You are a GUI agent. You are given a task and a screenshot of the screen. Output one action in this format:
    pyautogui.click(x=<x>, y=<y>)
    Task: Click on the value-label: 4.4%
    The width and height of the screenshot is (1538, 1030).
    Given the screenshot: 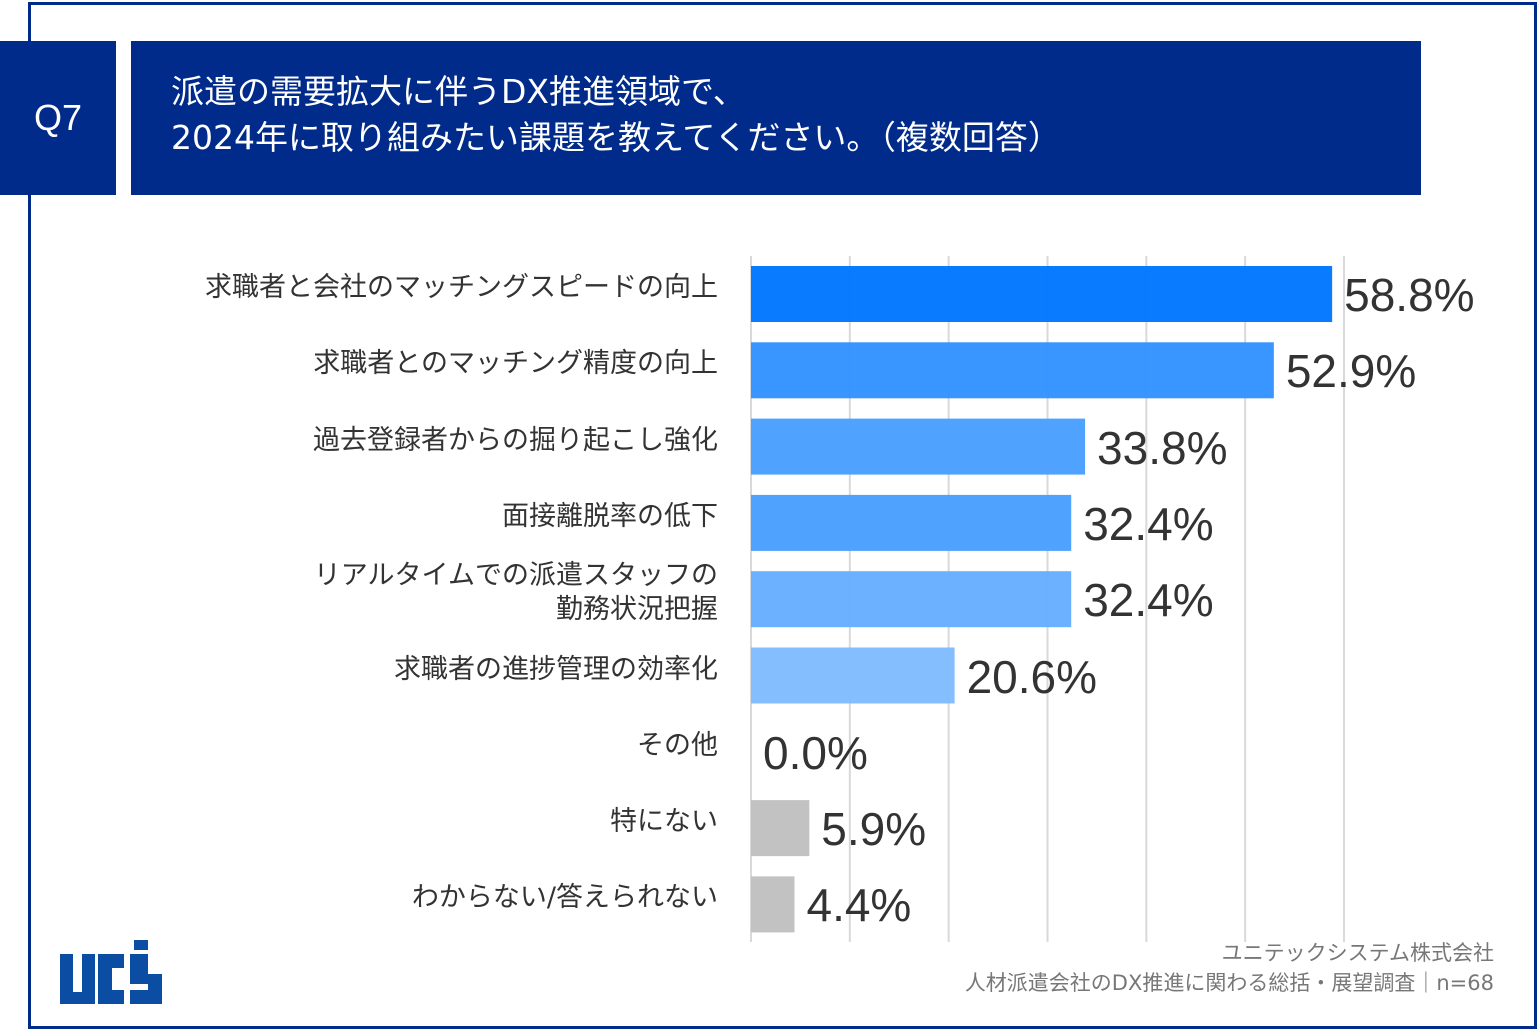 What is the action you would take?
    pyautogui.click(x=859, y=905)
    